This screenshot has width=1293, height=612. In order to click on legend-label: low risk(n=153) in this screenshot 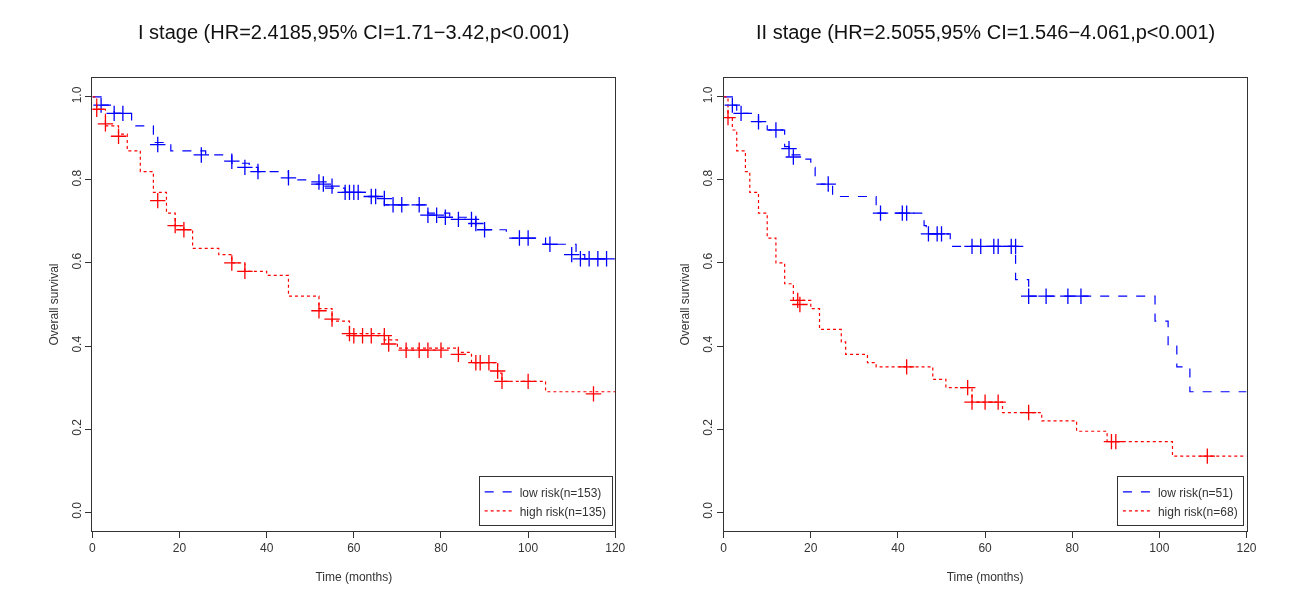, I will do `click(560, 492)`.